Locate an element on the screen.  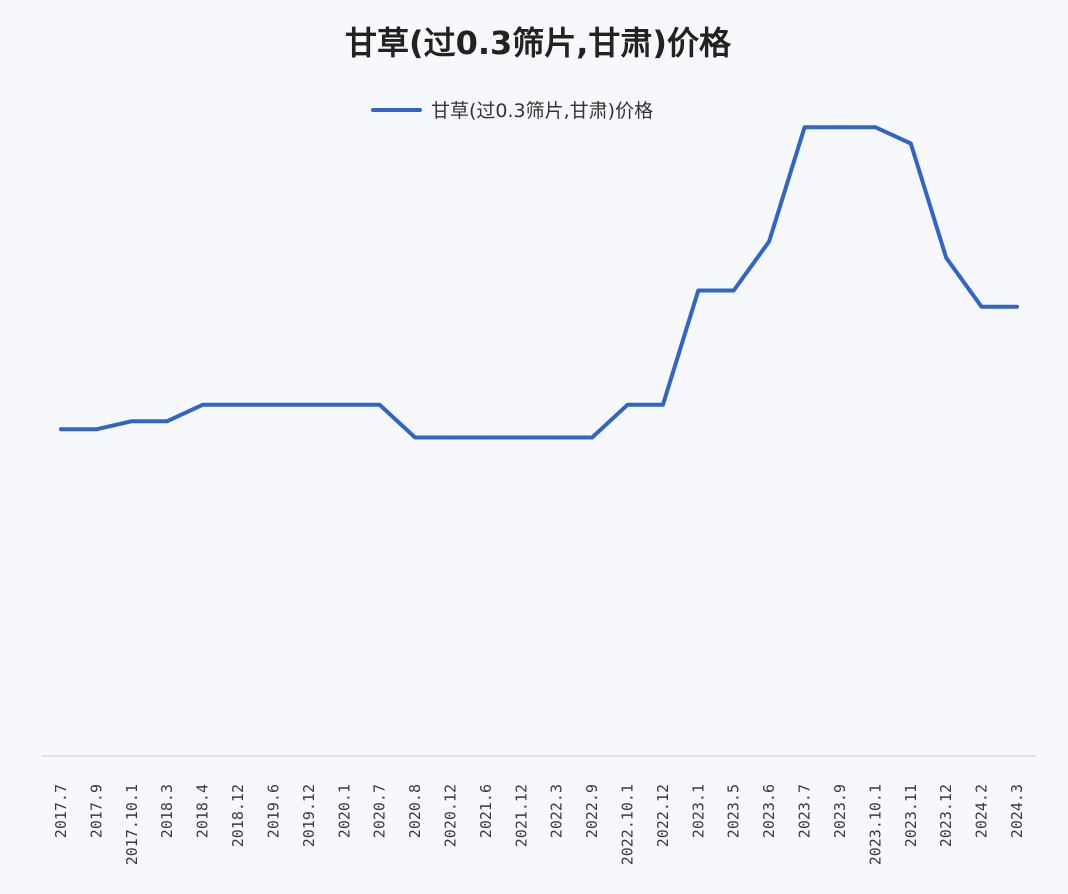
x-tick-label: 2020.7 is located at coordinates (380, 811).